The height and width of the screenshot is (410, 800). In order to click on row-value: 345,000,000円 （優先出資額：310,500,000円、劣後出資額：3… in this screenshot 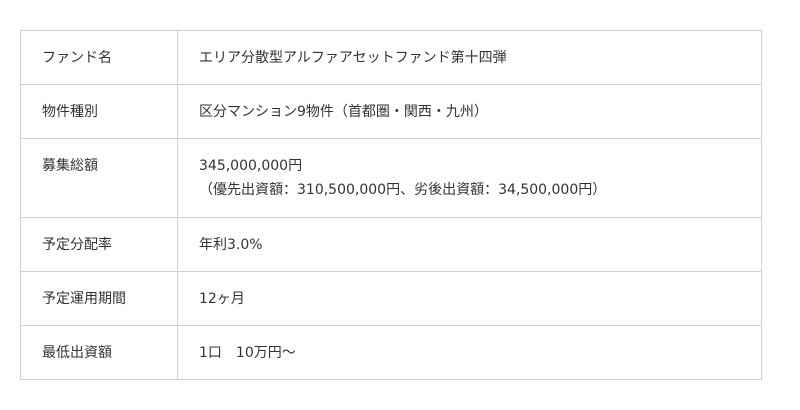, I will do `click(469, 178)`.